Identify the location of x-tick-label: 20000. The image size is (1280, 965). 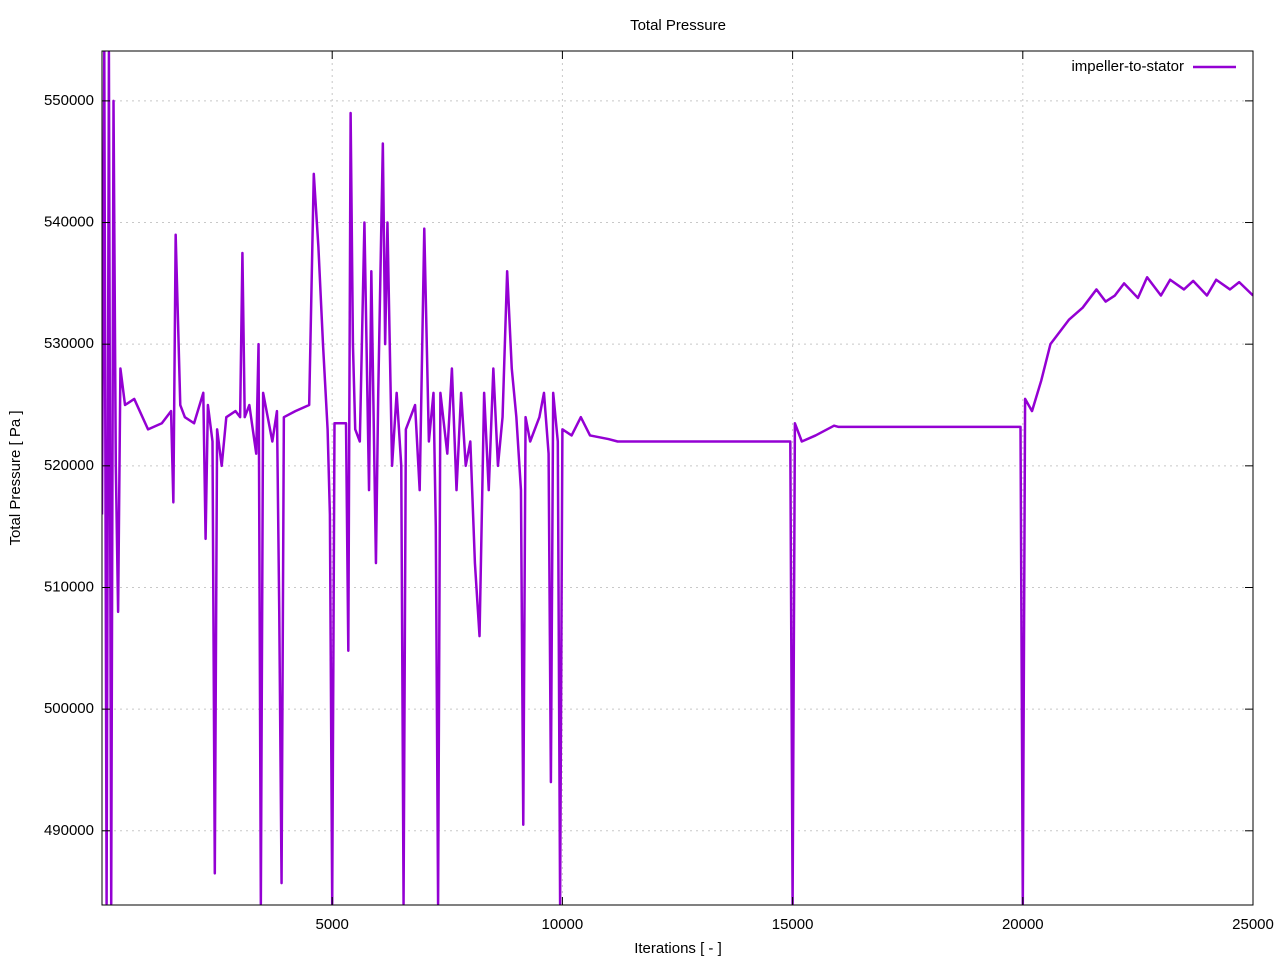
(1023, 924).